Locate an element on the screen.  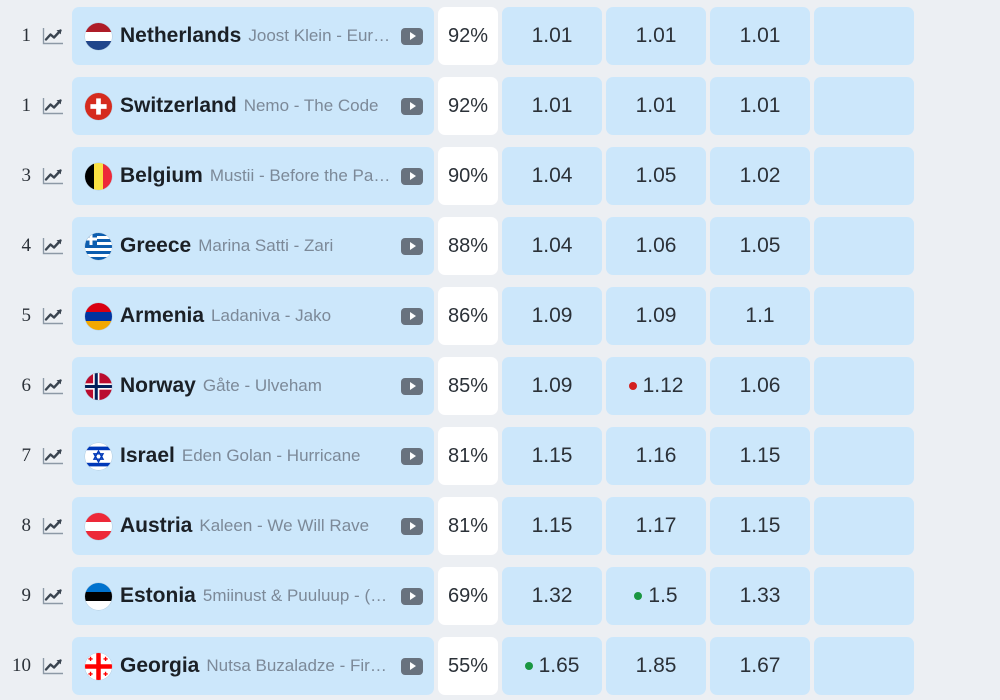
odds-value: 1.09 is located at coordinates (552, 385).